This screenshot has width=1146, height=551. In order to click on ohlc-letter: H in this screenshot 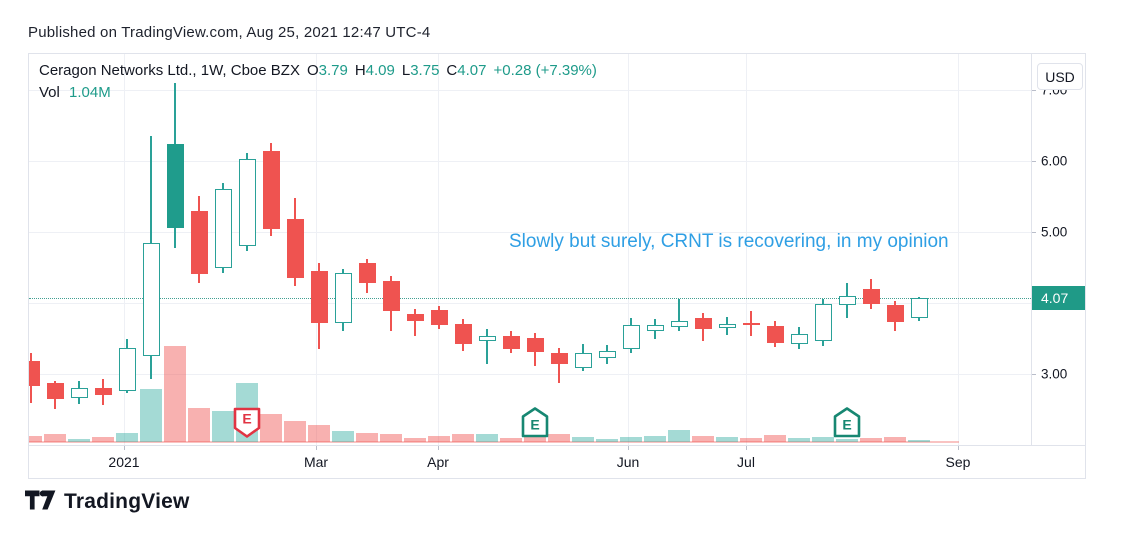, I will do `click(360, 70)`.